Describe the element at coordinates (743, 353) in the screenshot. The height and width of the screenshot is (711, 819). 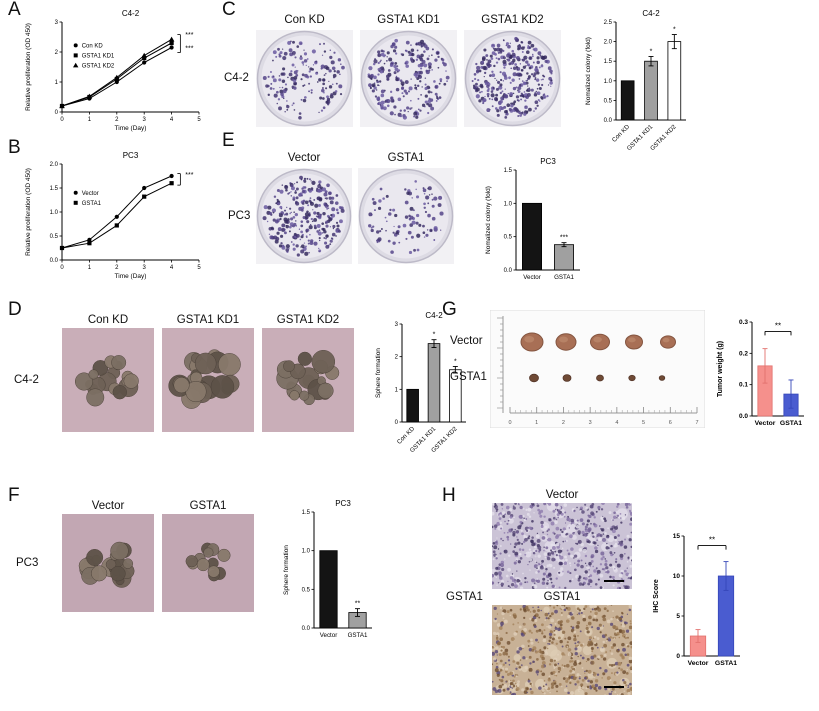
I see `svg-text: 0.2` at that location.